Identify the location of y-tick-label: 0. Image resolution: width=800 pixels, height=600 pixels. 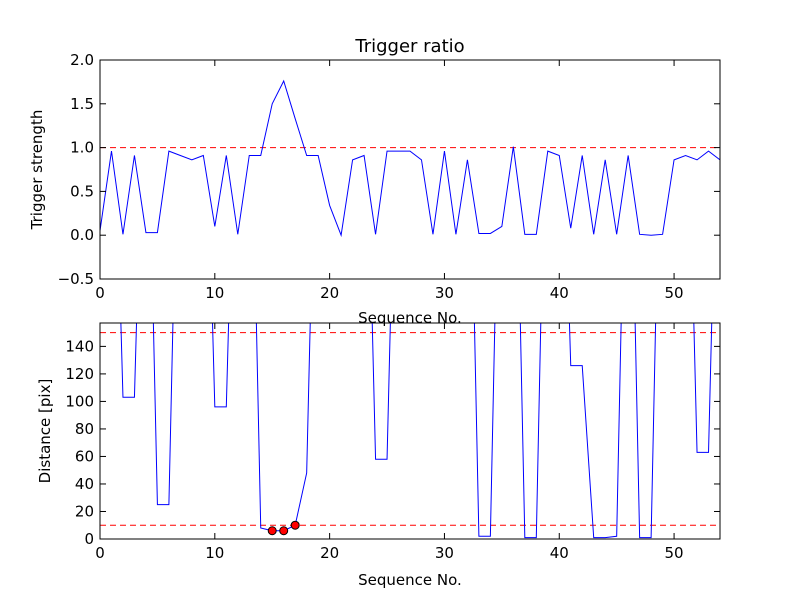
(89, 539).